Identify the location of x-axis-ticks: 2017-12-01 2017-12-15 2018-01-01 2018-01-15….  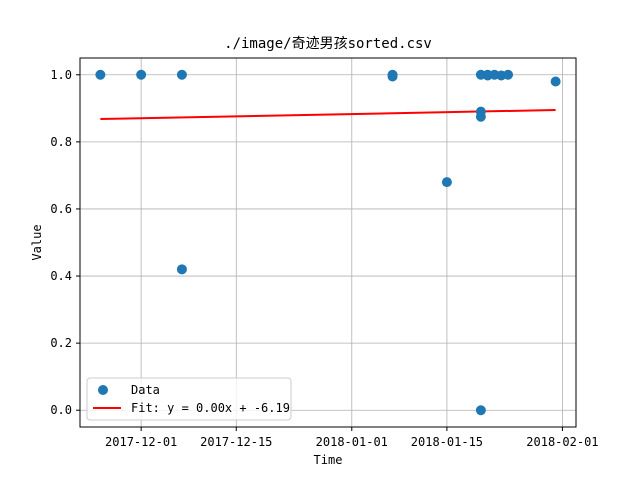
(352, 438).